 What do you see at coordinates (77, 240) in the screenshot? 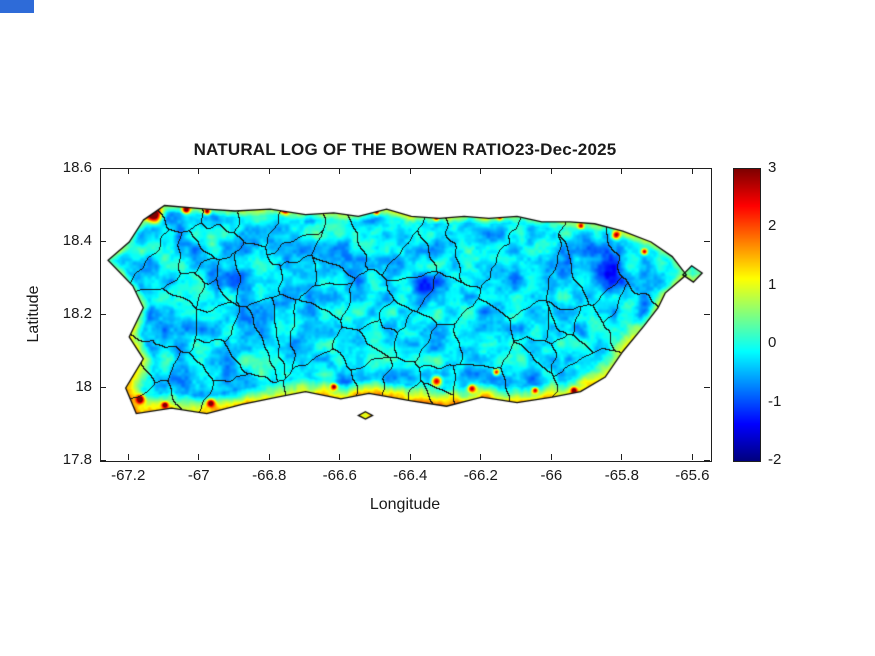
I see `y-tick-label: 18.4` at bounding box center [77, 240].